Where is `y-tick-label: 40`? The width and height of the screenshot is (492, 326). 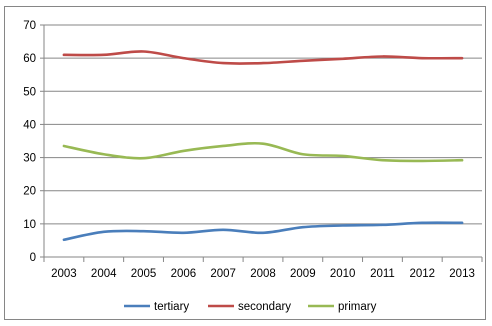
y-tick-label: 40 is located at coordinates (29, 125).